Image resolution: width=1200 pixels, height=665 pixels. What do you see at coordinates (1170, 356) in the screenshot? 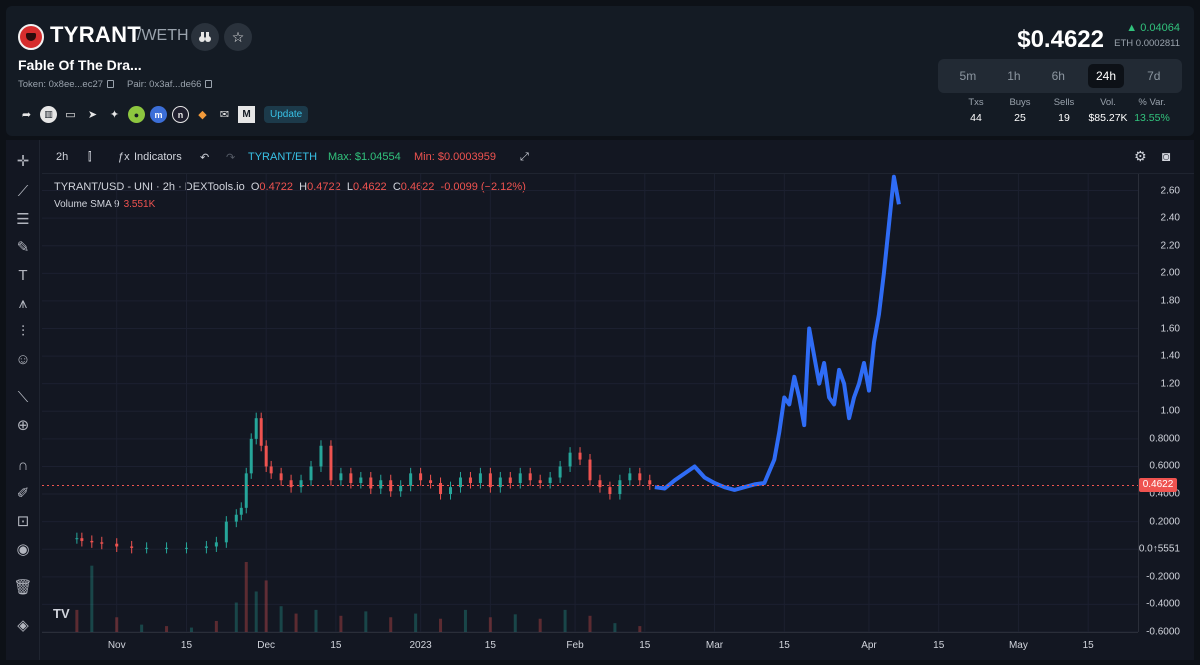
I see `y-tick-label: 1.40` at bounding box center [1170, 356].